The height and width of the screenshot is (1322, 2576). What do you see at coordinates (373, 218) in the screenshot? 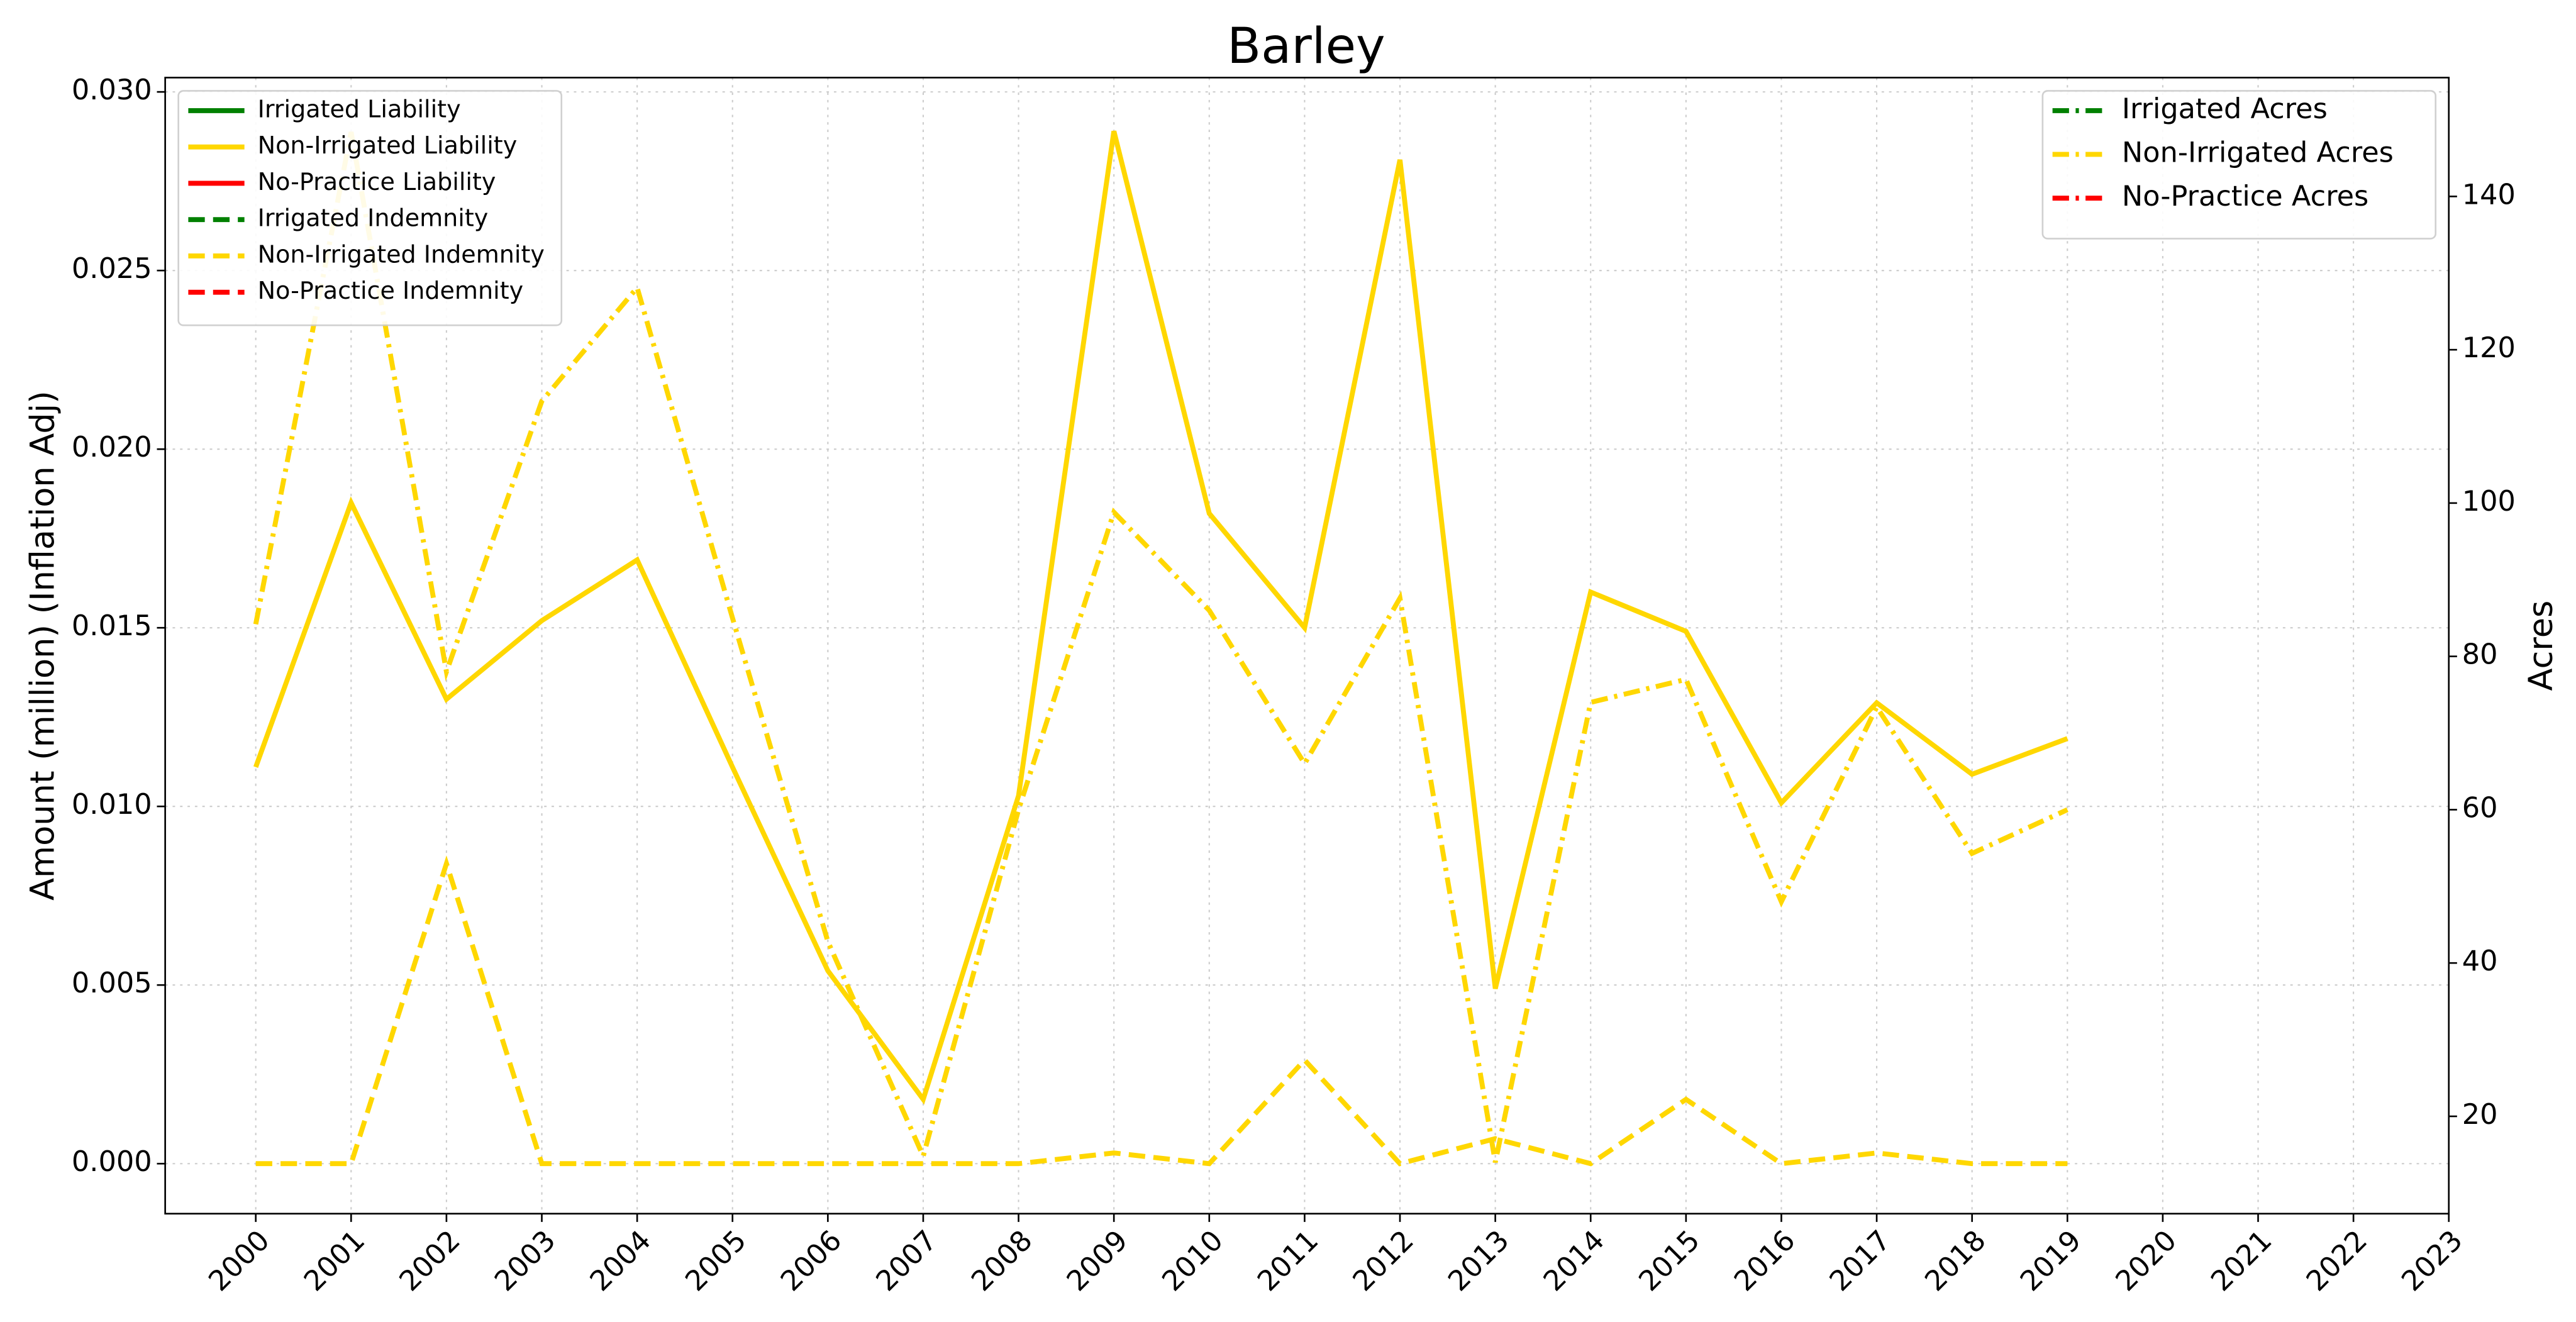
I see `legend-label: Irrigated Indemnity` at bounding box center [373, 218].